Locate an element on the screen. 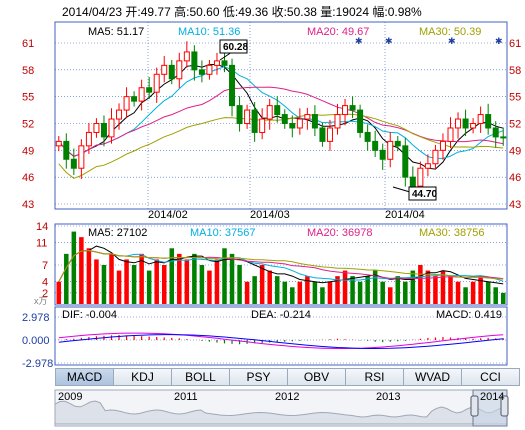 The width and height of the screenshot is (525, 430). vol-legend-ma5: MA5: 27102 is located at coordinates (117, 233).